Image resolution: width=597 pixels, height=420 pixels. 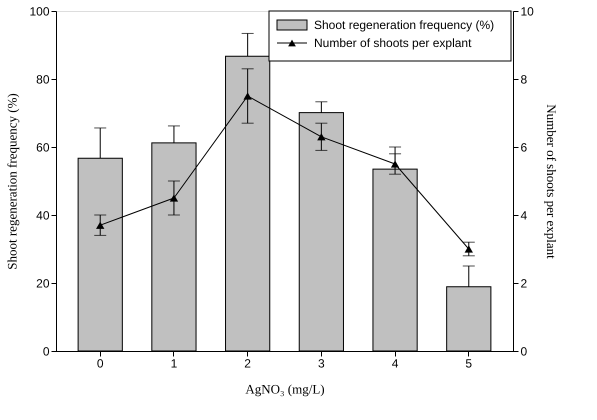 I want to click on y2-tick-label: 2, so click(x=524, y=283).